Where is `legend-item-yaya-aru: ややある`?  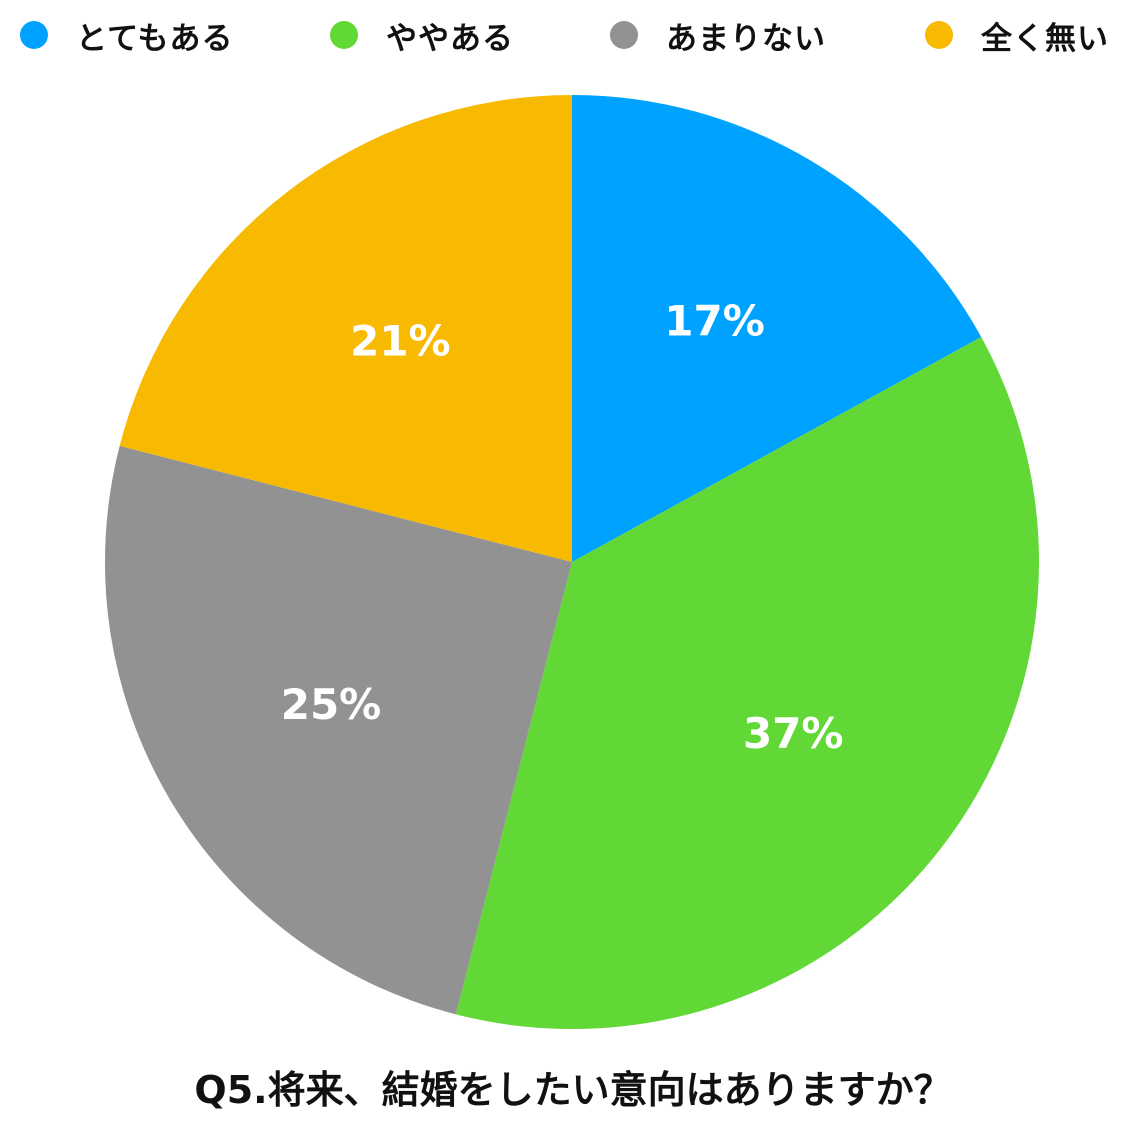
legend-item-yaya-aru: ややある is located at coordinates (422, 35).